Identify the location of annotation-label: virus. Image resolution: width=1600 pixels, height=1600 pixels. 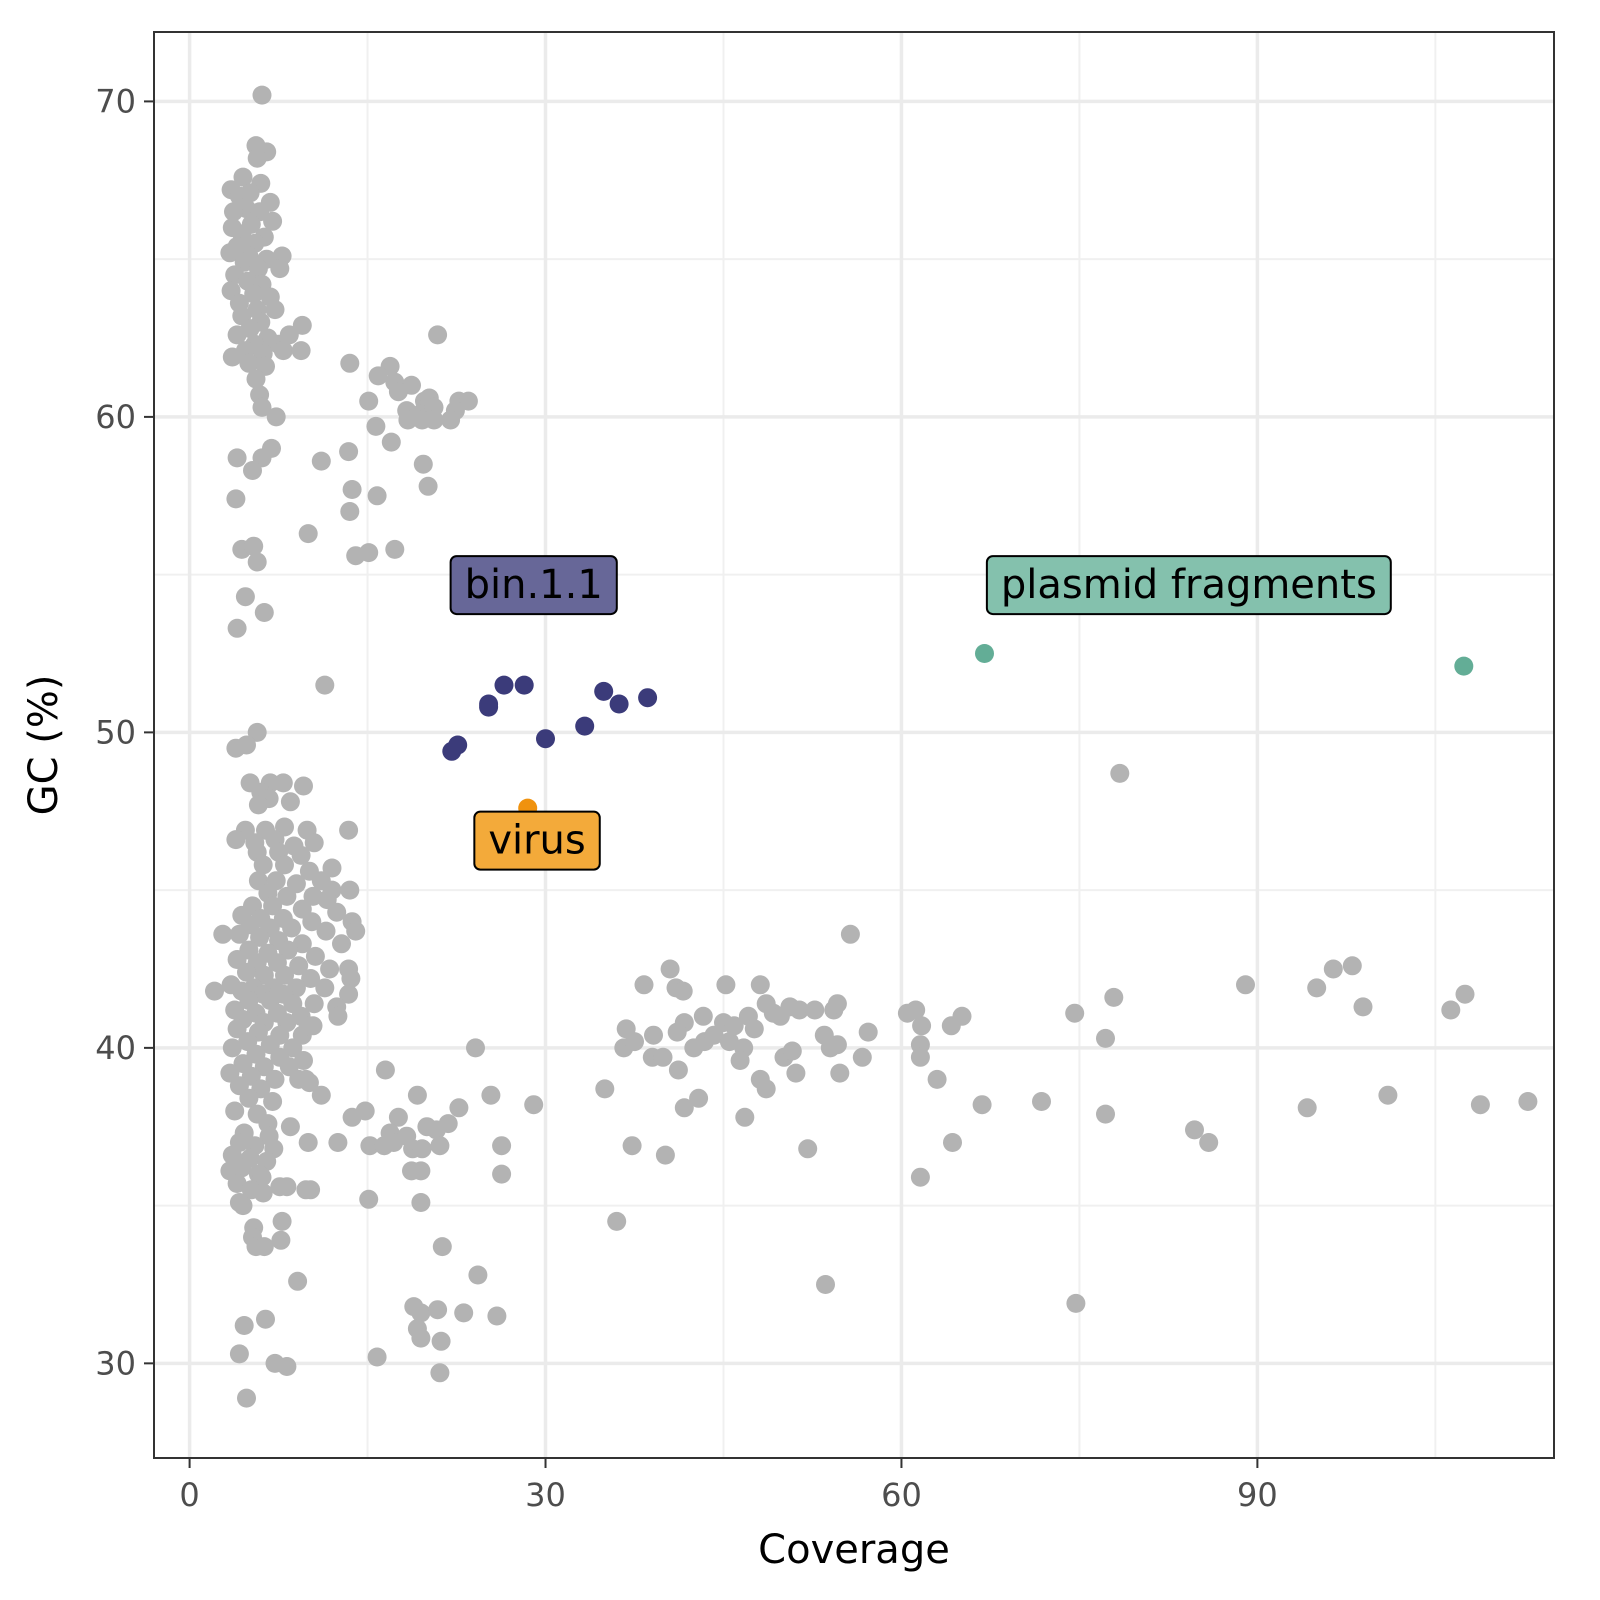
(536, 841).